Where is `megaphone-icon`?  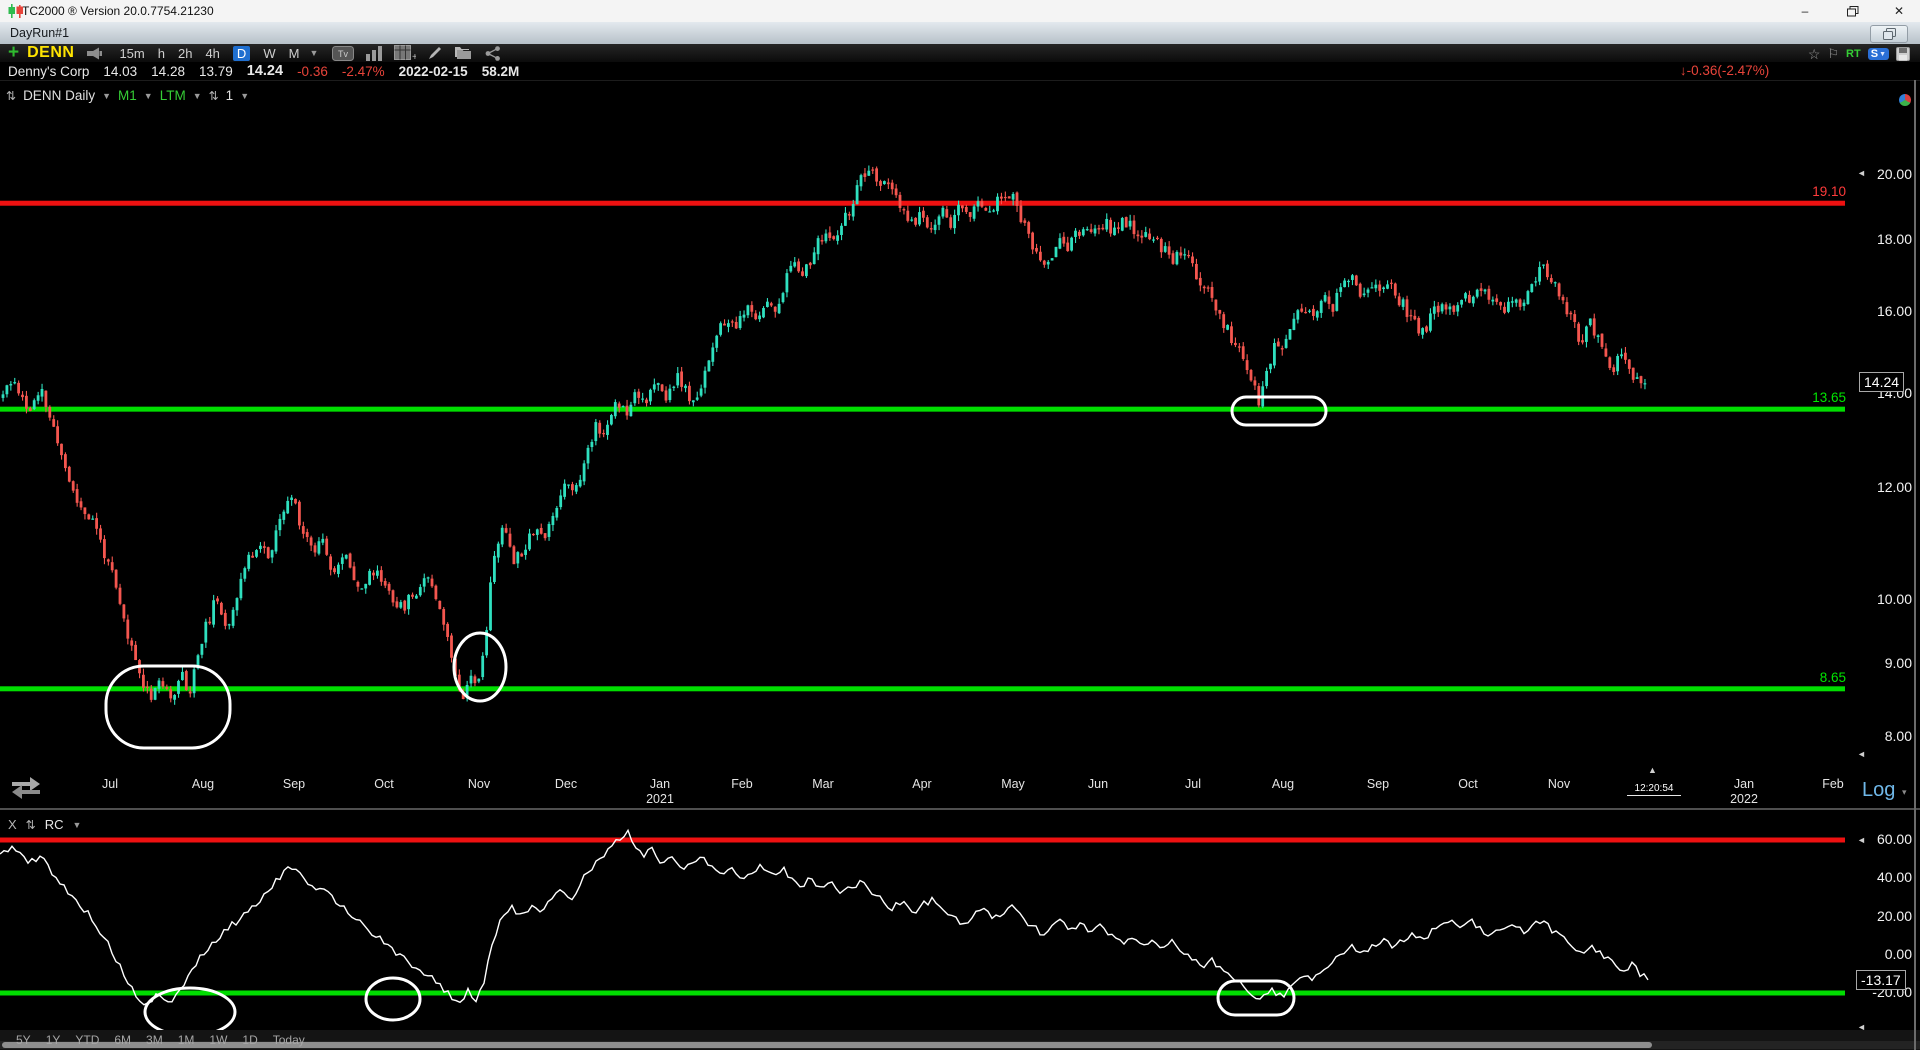 megaphone-icon is located at coordinates (94, 53).